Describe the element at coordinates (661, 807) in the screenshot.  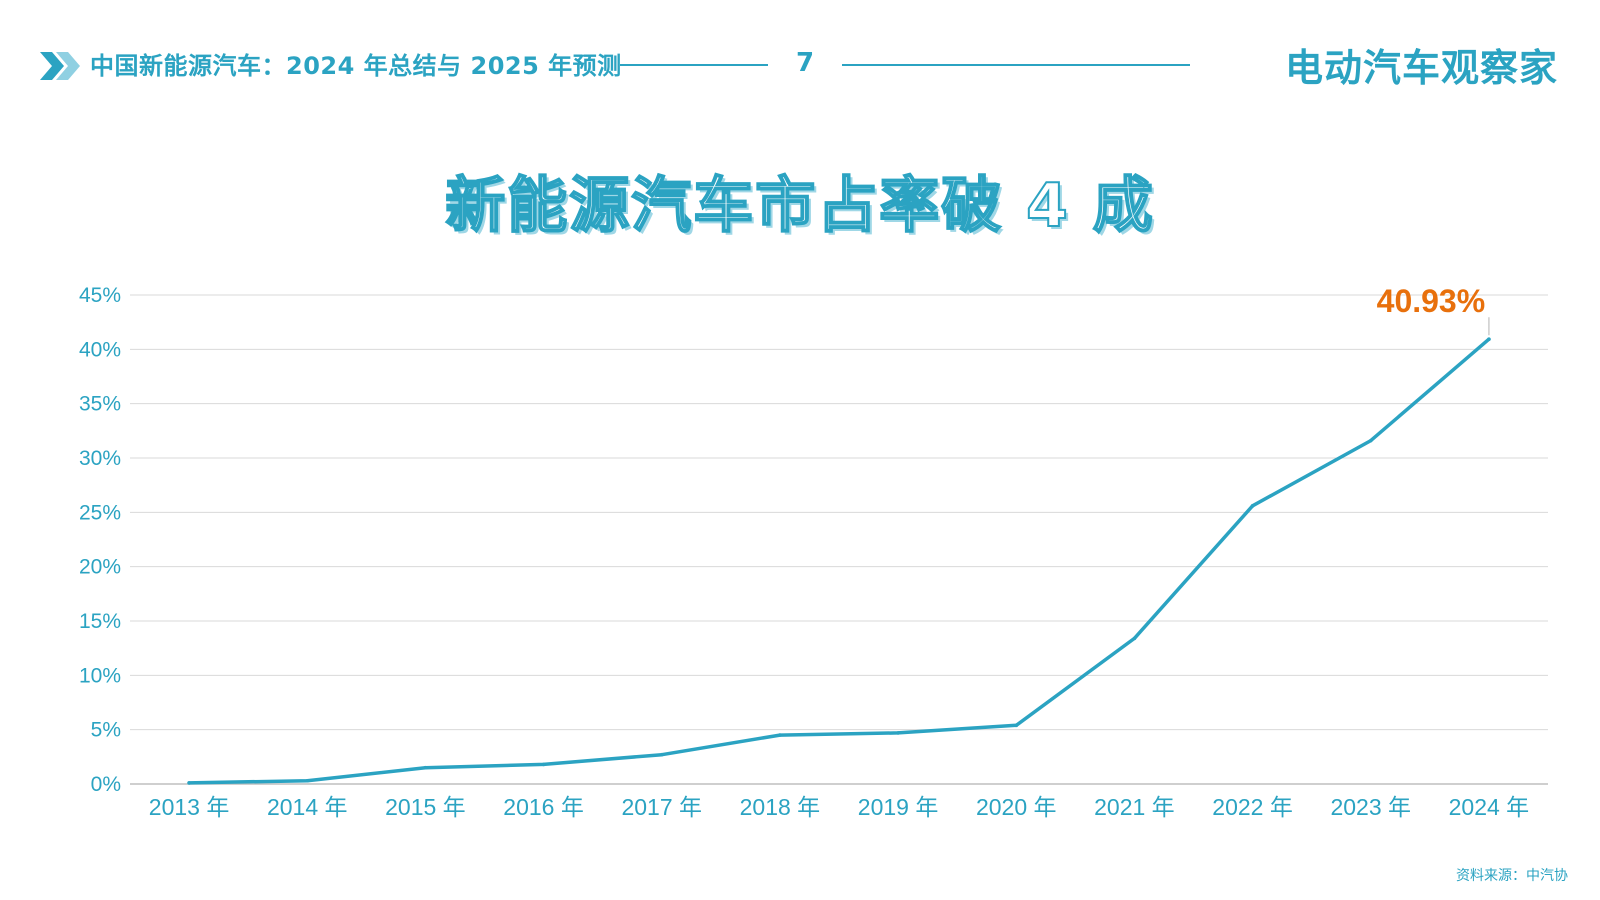
I see `x-tick-label: 2017 年` at that location.